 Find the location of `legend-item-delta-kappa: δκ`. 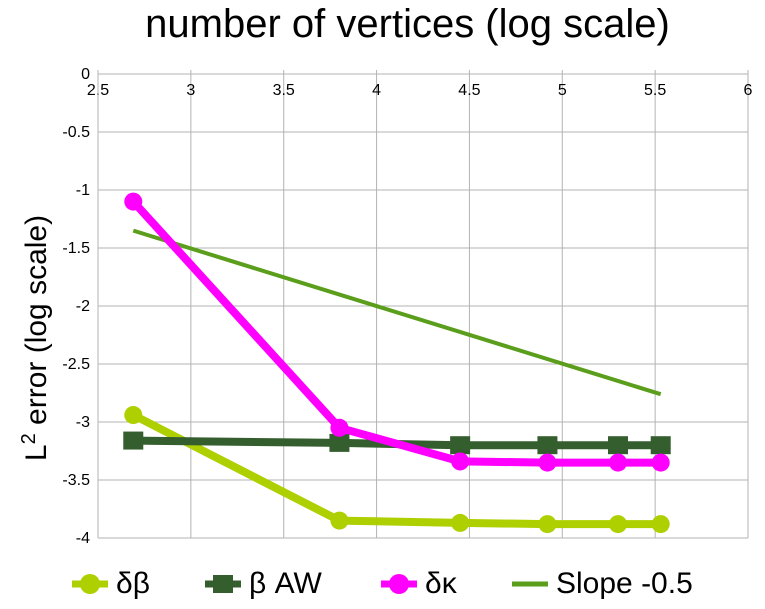

legend-item-delta-kappa: δκ is located at coordinates (419, 584).